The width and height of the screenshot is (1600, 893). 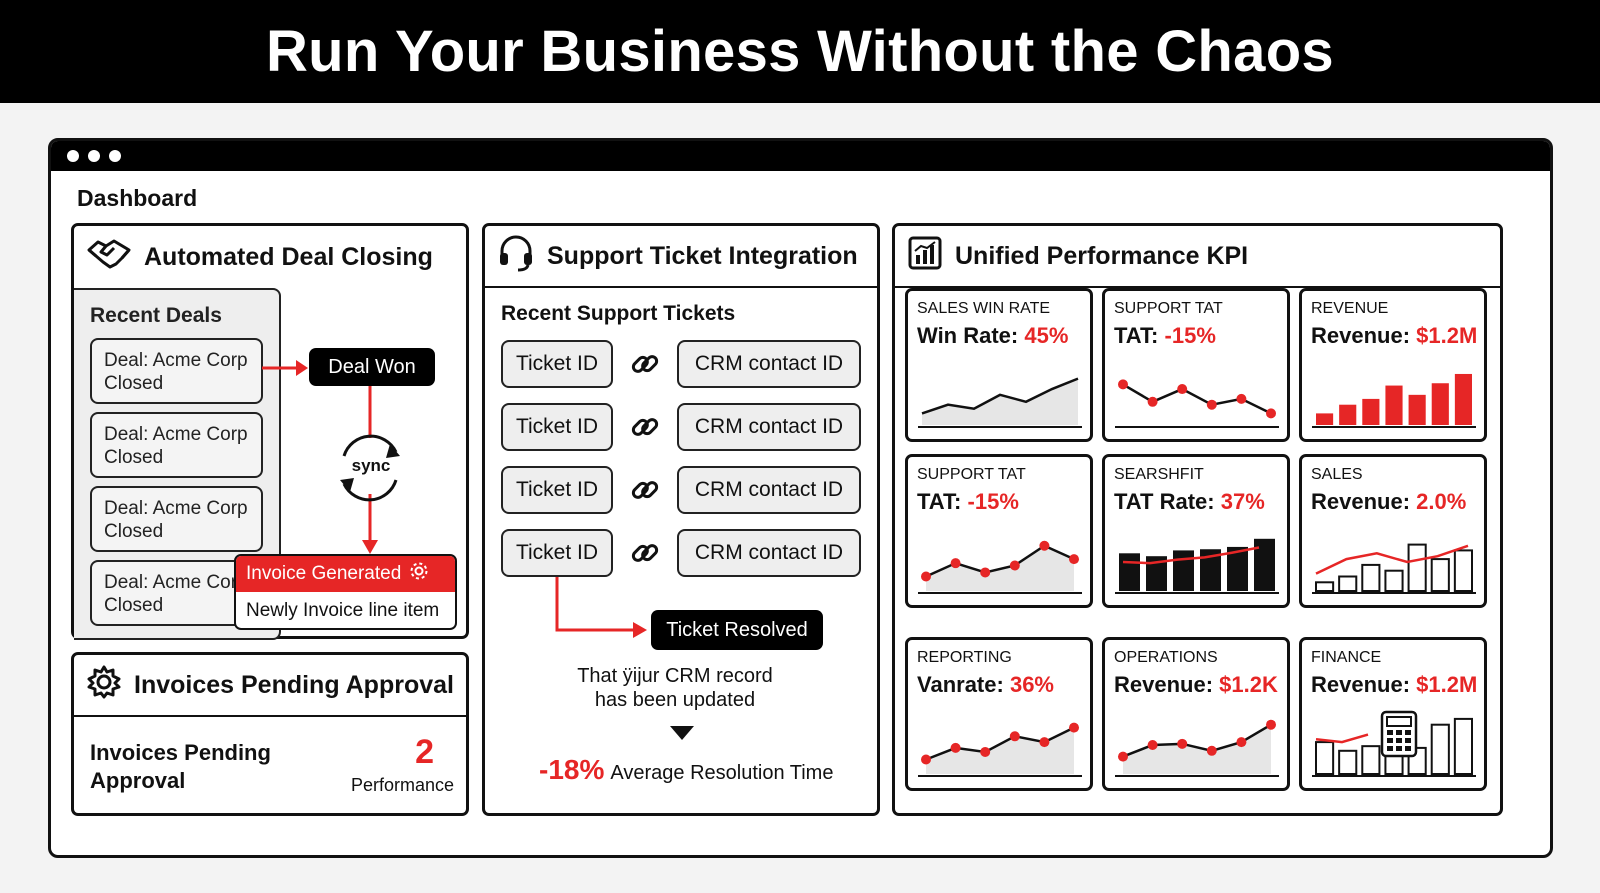 What do you see at coordinates (572, 769) in the screenshot?
I see `resolution-stat-value: -18%` at bounding box center [572, 769].